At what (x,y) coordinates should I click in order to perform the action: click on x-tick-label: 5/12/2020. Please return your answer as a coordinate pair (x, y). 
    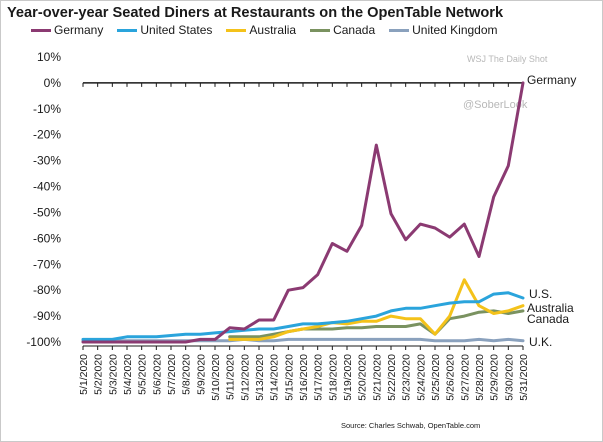
    Looking at the image, I should click on (245, 377).